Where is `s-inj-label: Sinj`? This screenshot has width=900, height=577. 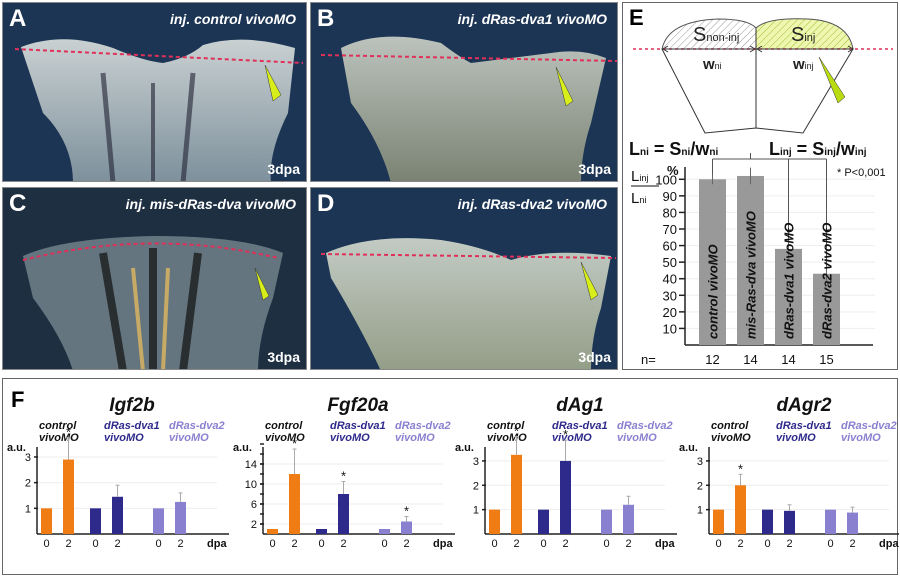
s-inj-label: Sinj is located at coordinates (803, 35).